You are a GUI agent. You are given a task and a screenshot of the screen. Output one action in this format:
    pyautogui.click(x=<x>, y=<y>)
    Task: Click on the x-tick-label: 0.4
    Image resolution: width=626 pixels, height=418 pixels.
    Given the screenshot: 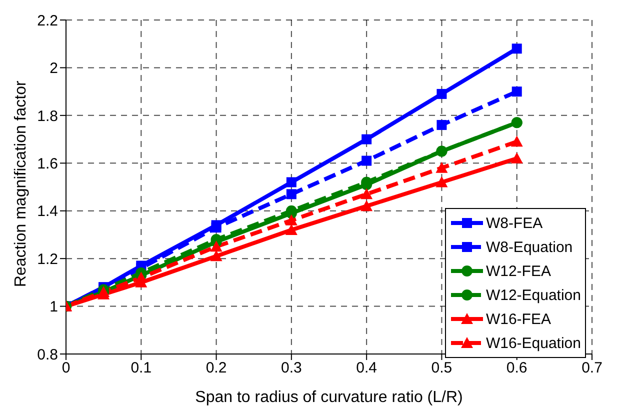 What is the action you would take?
    pyautogui.click(x=366, y=368)
    